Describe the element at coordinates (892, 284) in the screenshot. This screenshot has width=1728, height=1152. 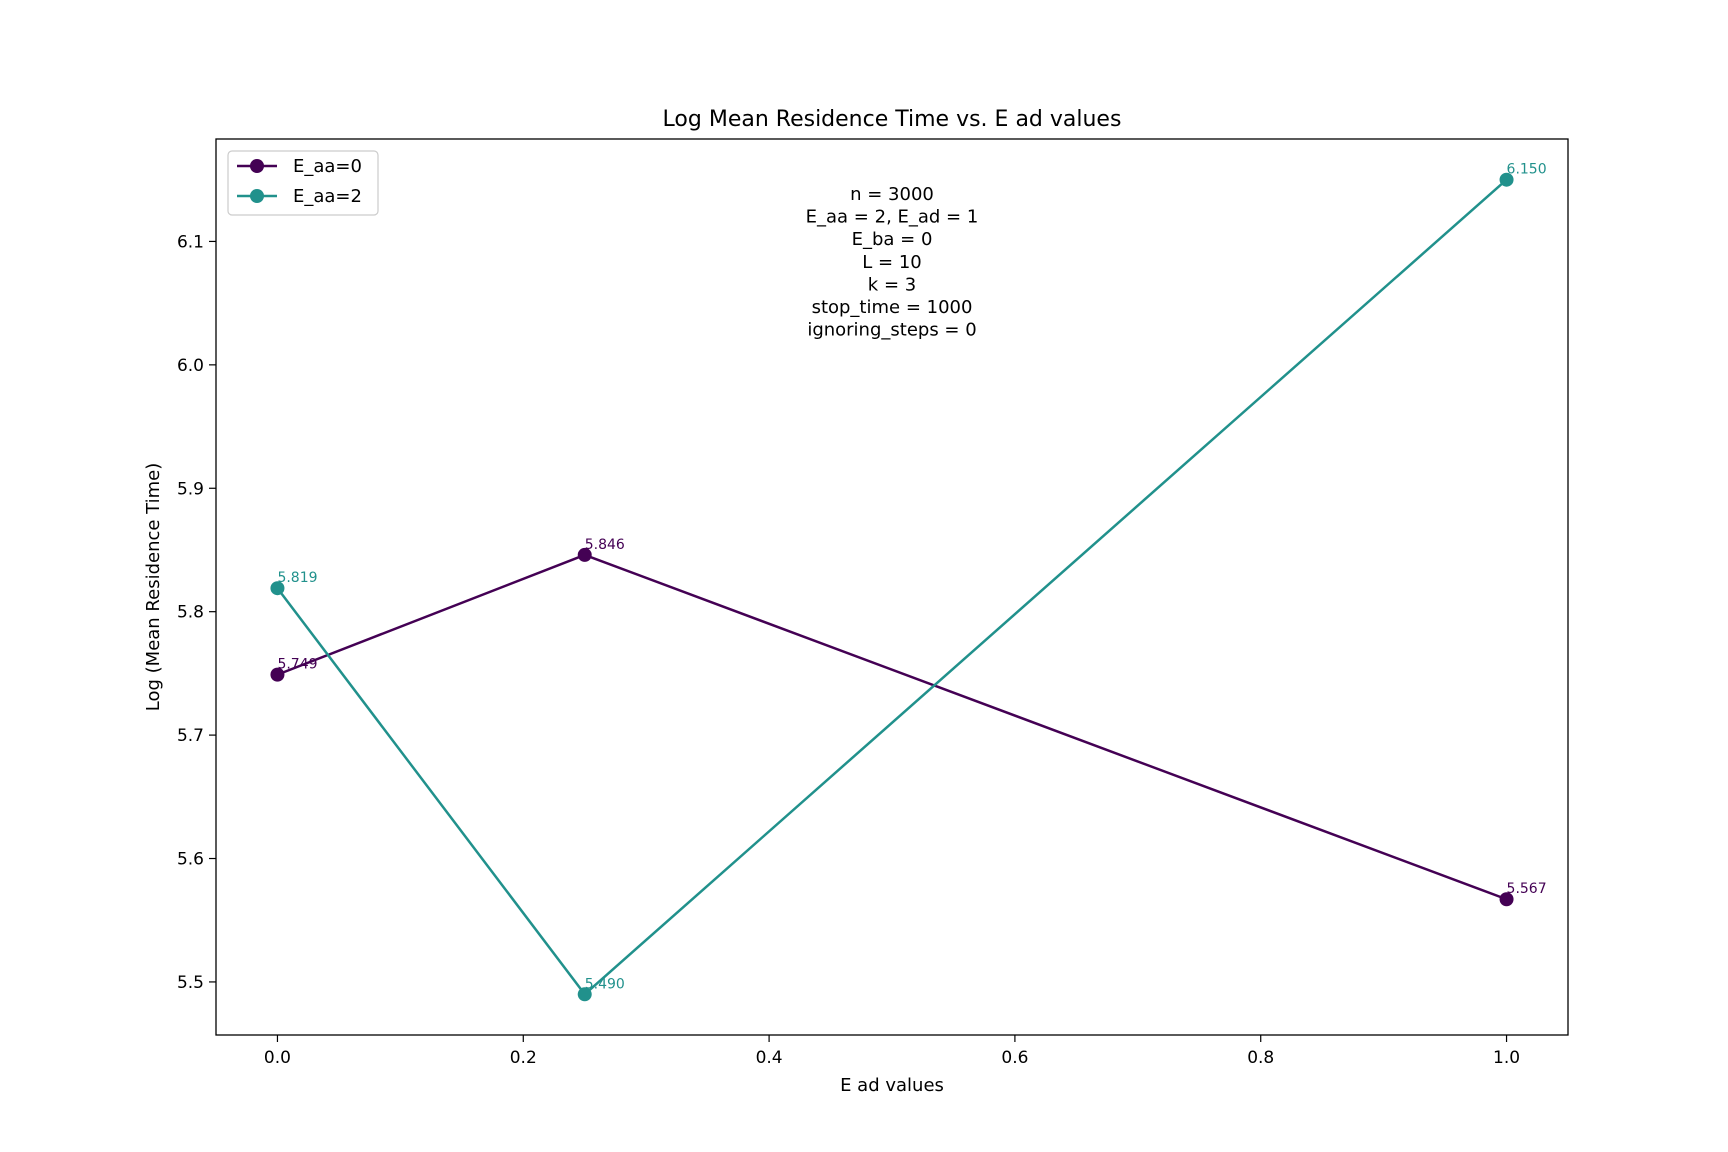
I see `annotation-line: k = 3` at that location.